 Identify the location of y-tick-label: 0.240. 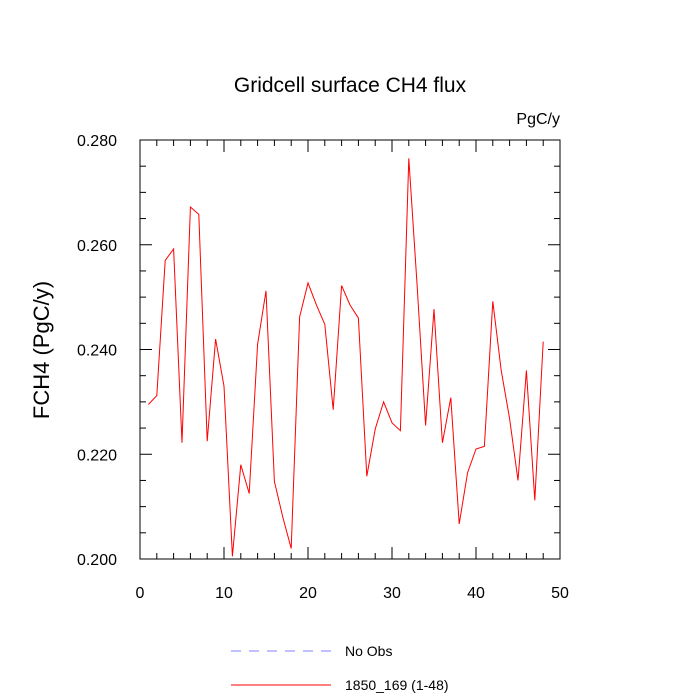
(97, 351).